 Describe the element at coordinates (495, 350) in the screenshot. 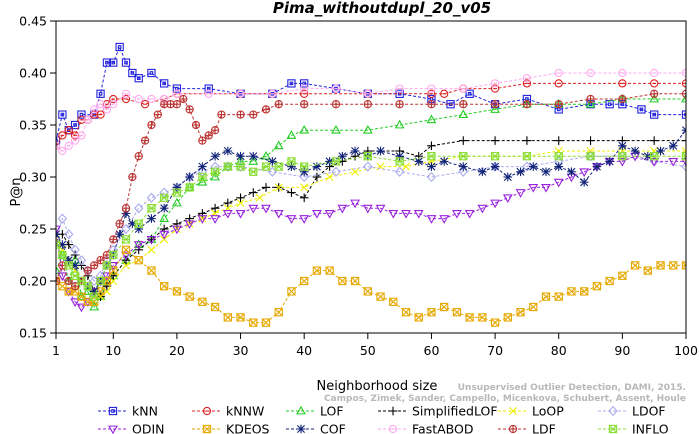

I see `x-tick-label: 70` at that location.